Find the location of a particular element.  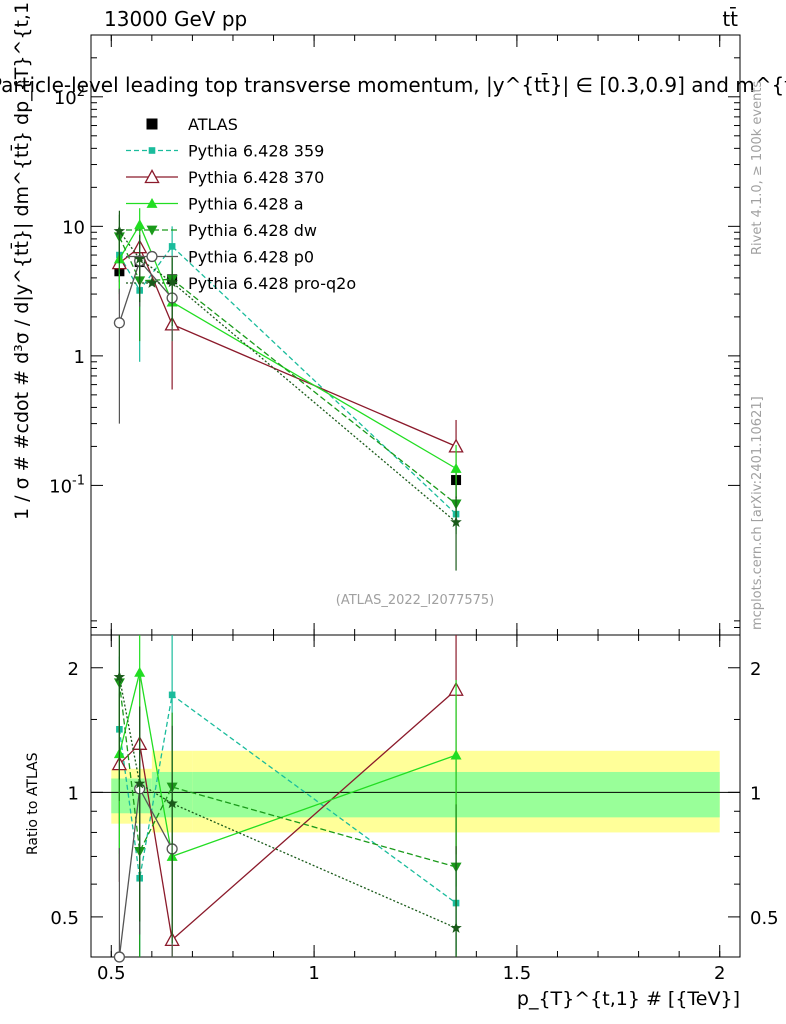

legend-label: Pythia 6.428 359 is located at coordinates (256, 151).